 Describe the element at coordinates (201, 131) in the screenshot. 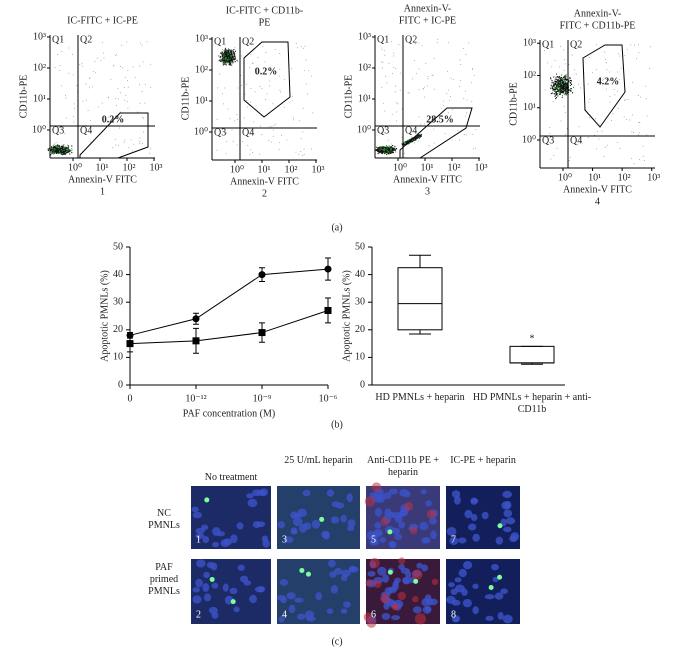

I see `y-tick-label: 10⁰` at that location.